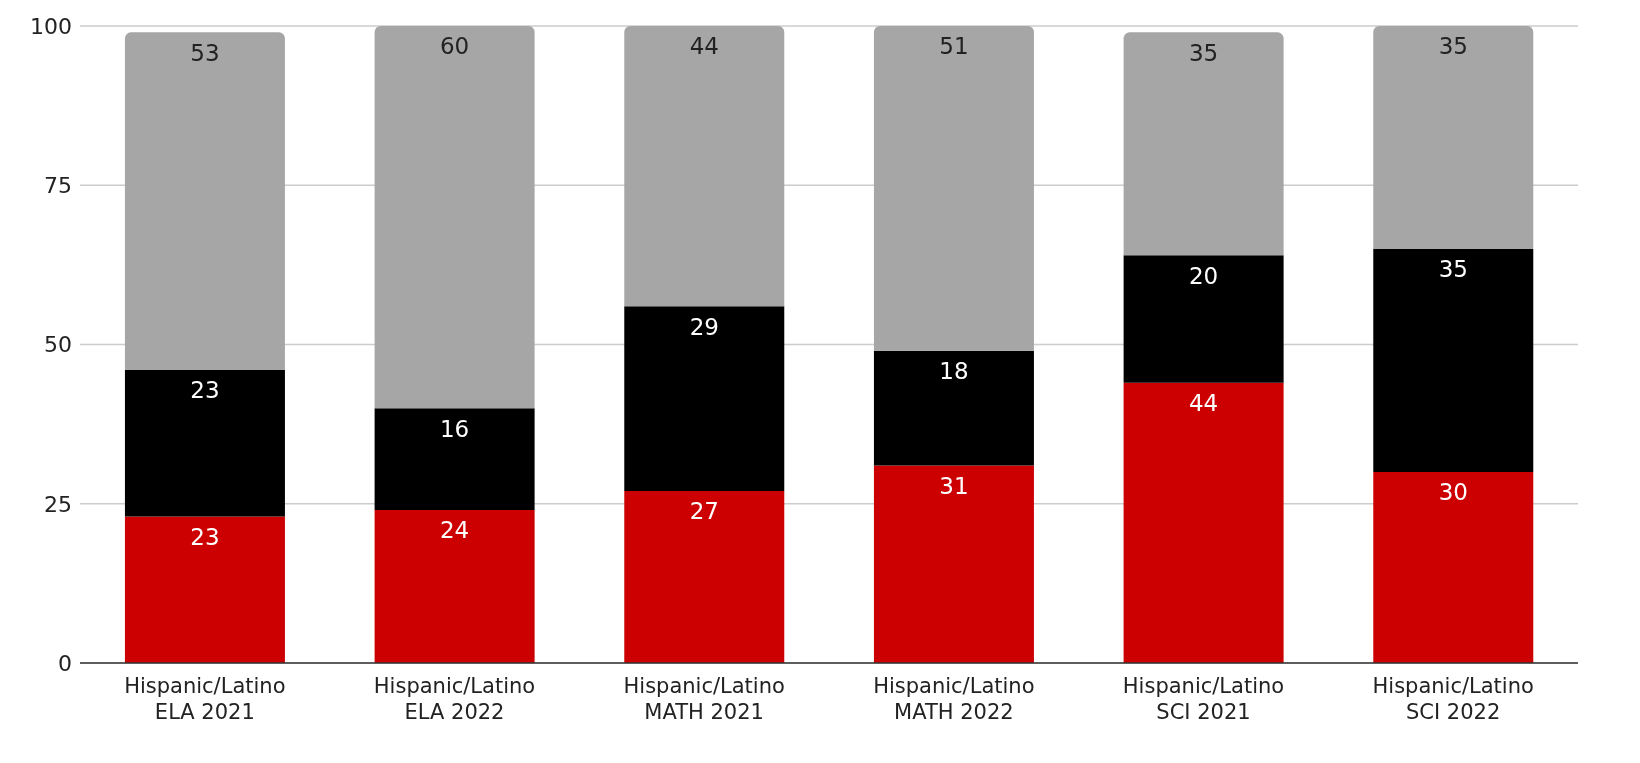  Describe the element at coordinates (58, 504) in the screenshot. I see `y-tick-label: 25` at that location.